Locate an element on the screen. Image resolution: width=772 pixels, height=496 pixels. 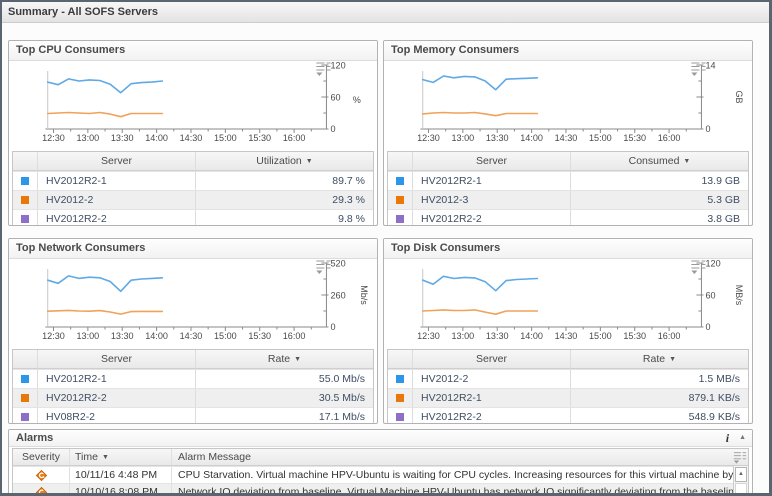
table-header-row: Server Rate ▼ is located at coordinates (193, 359).